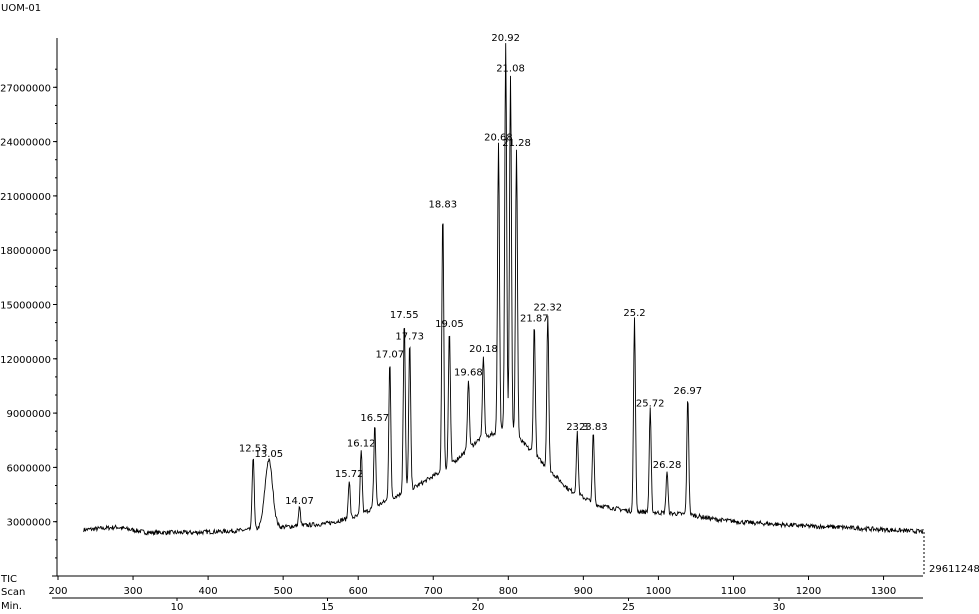 The width and height of the screenshot is (979, 614). I want to click on scan-tick-label: 200, so click(57, 591).